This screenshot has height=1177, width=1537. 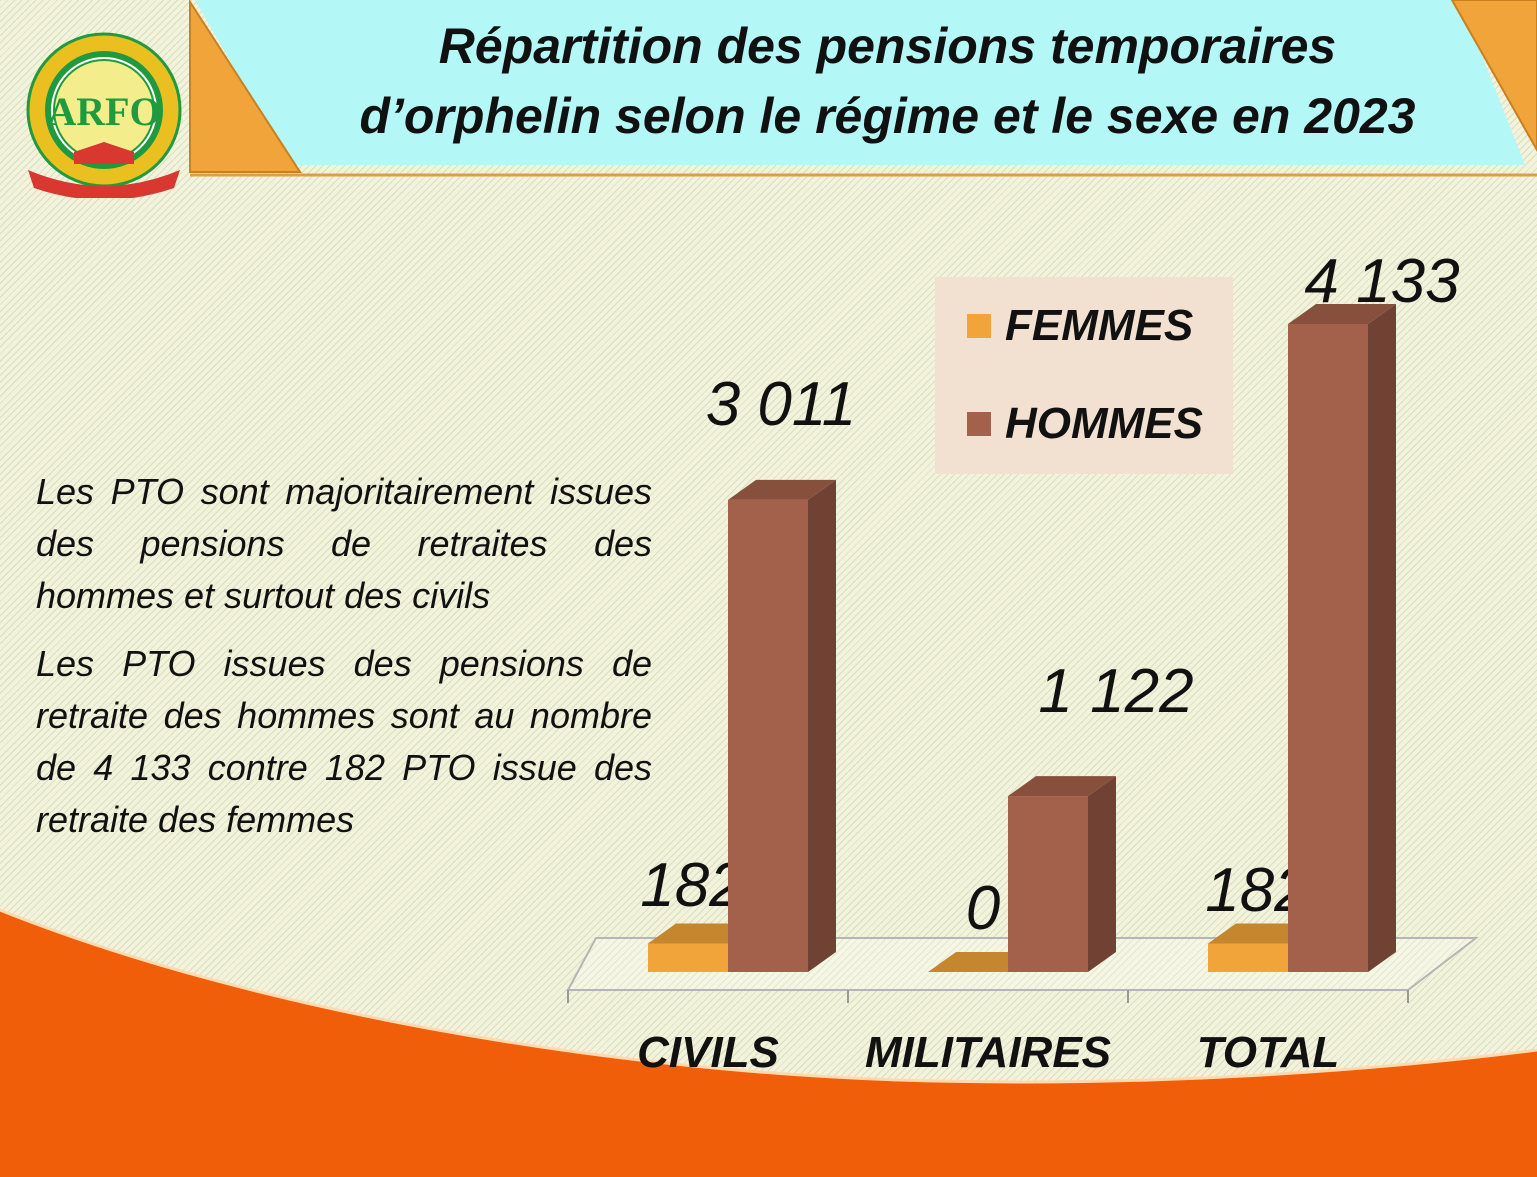 I want to click on title-band, so click(x=860, y=82).